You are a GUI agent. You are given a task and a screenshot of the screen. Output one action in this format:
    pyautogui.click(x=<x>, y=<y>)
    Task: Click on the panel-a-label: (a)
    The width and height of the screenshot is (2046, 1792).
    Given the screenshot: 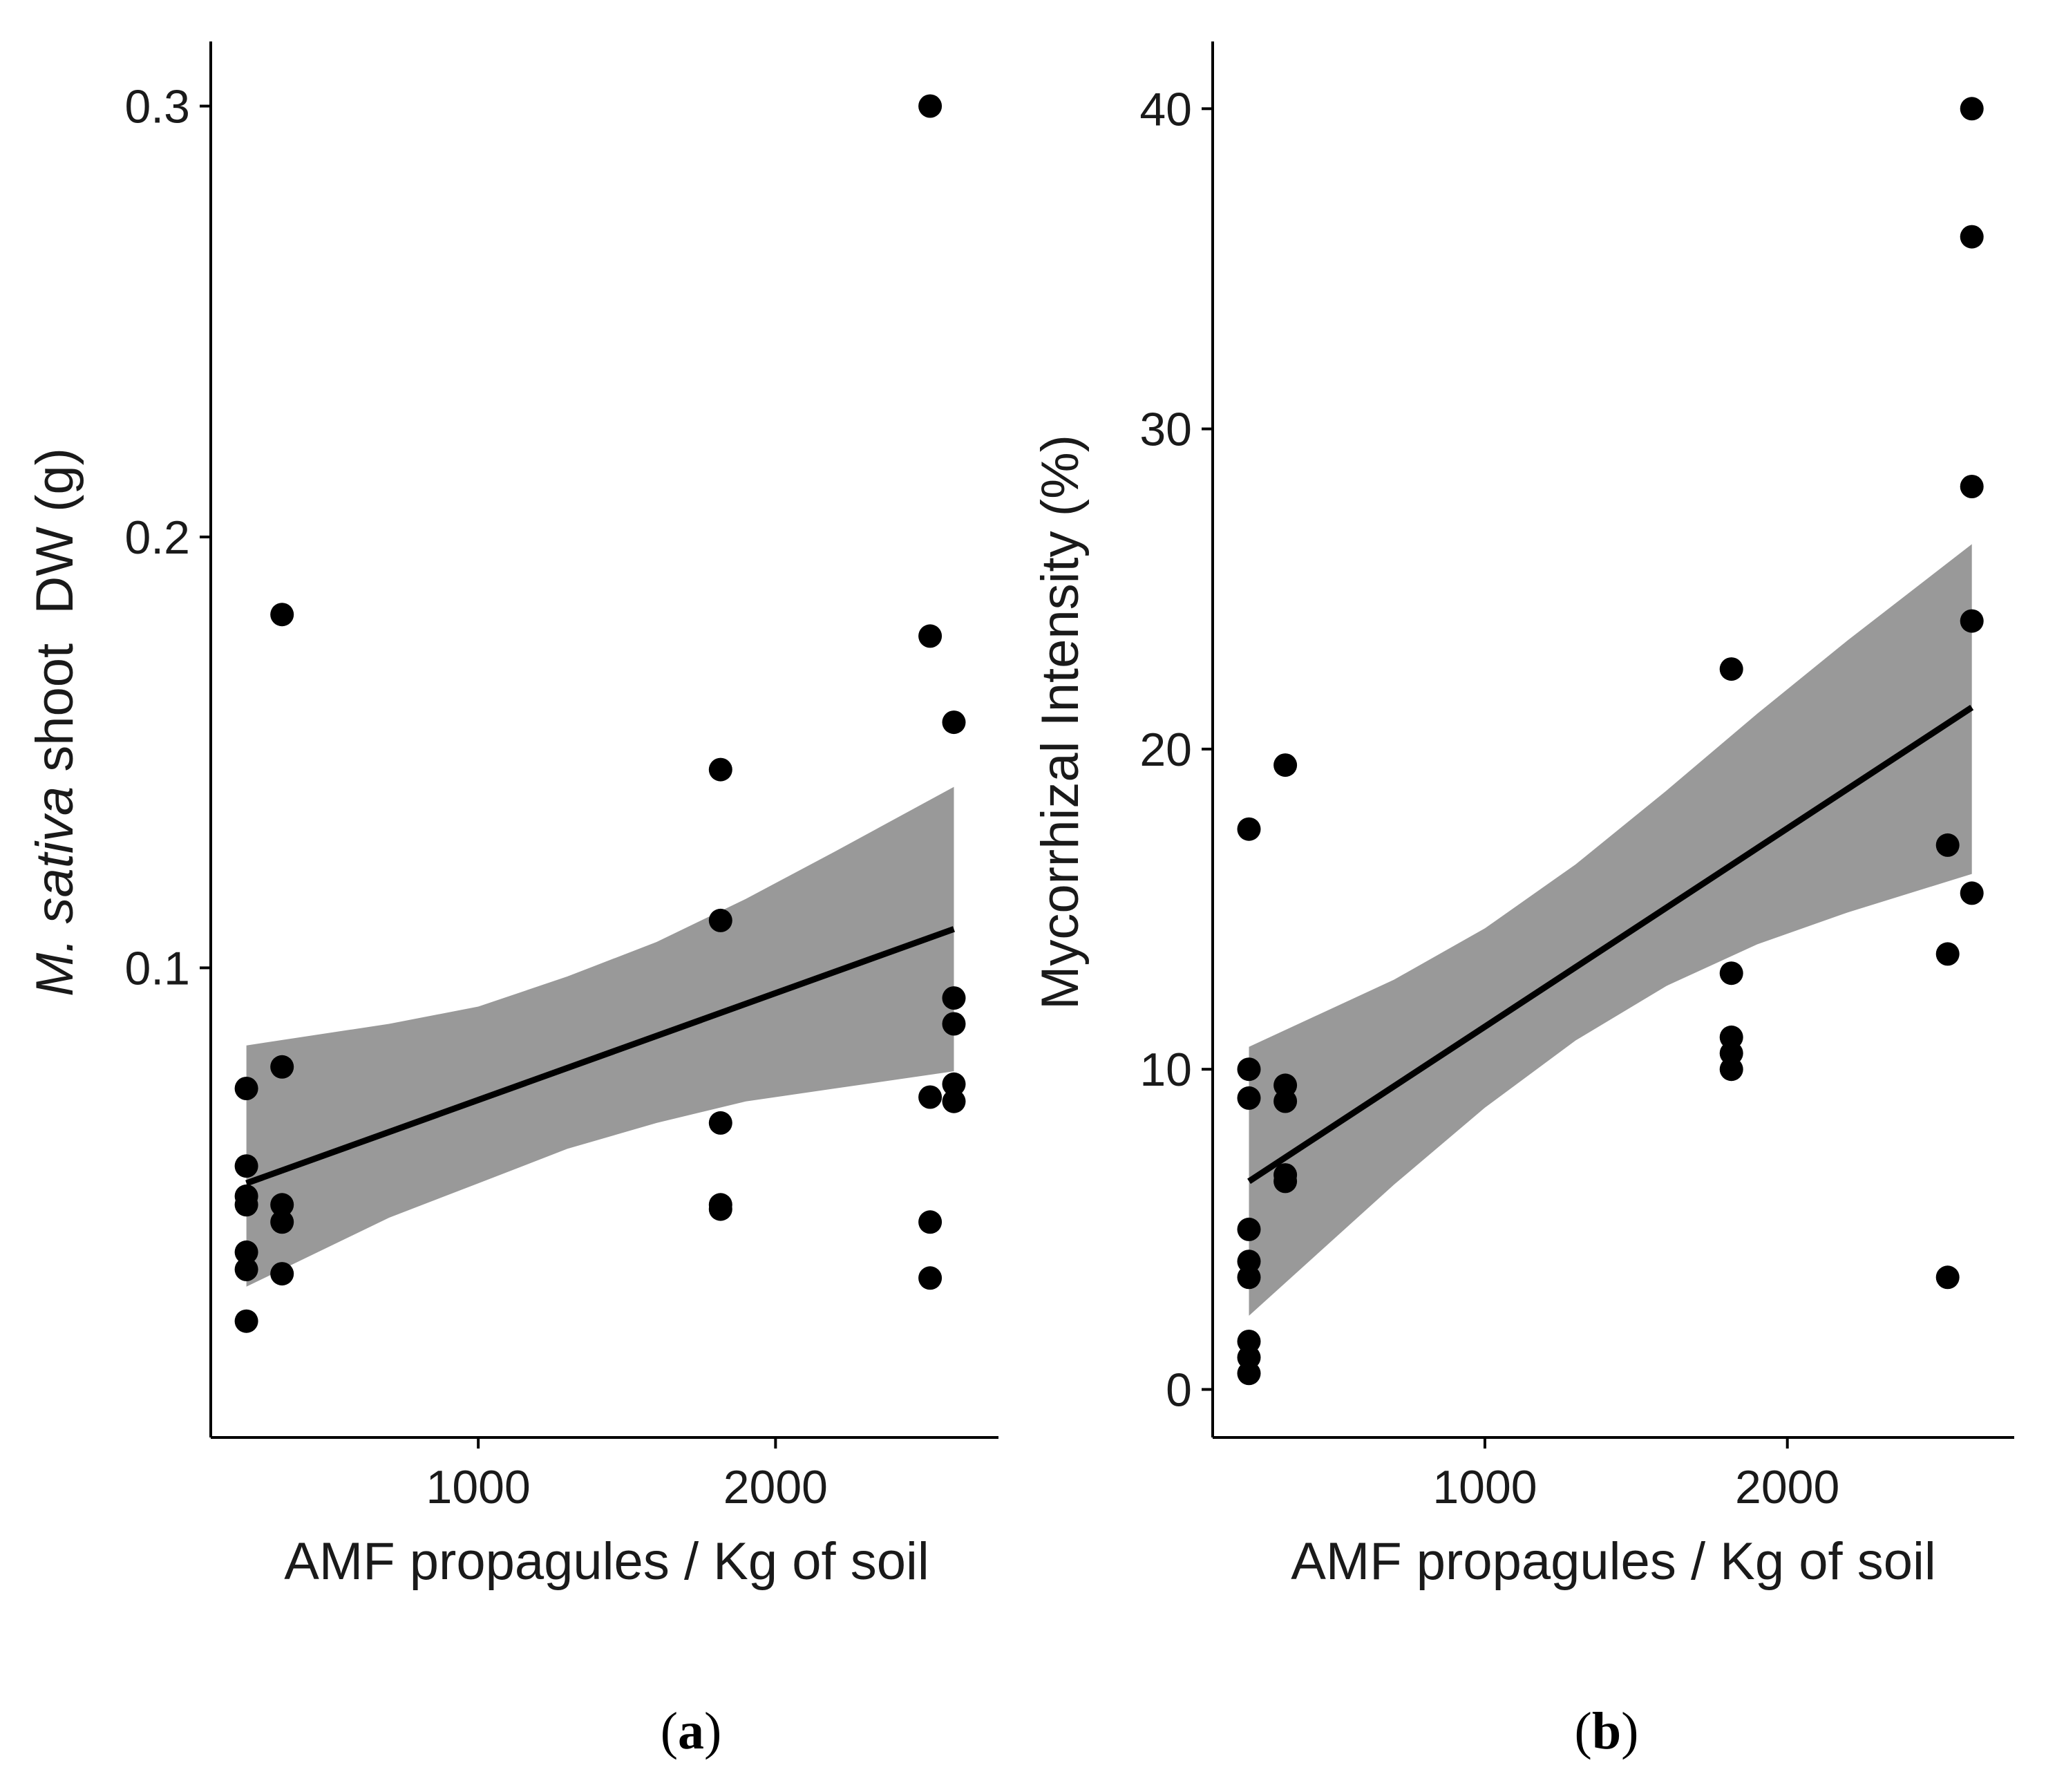 What is the action you would take?
    pyautogui.click(x=691, y=1731)
    